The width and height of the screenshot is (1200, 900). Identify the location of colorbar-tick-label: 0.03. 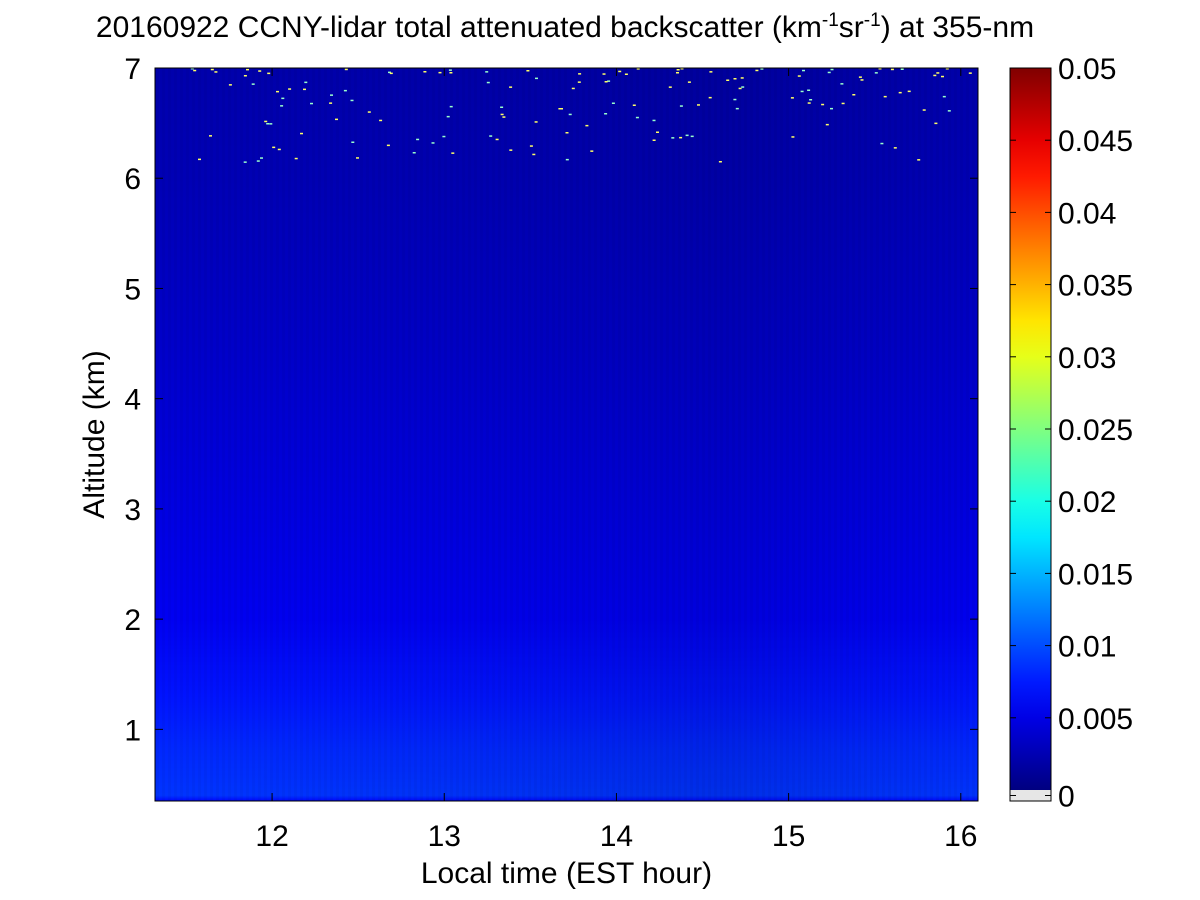
(1087, 358).